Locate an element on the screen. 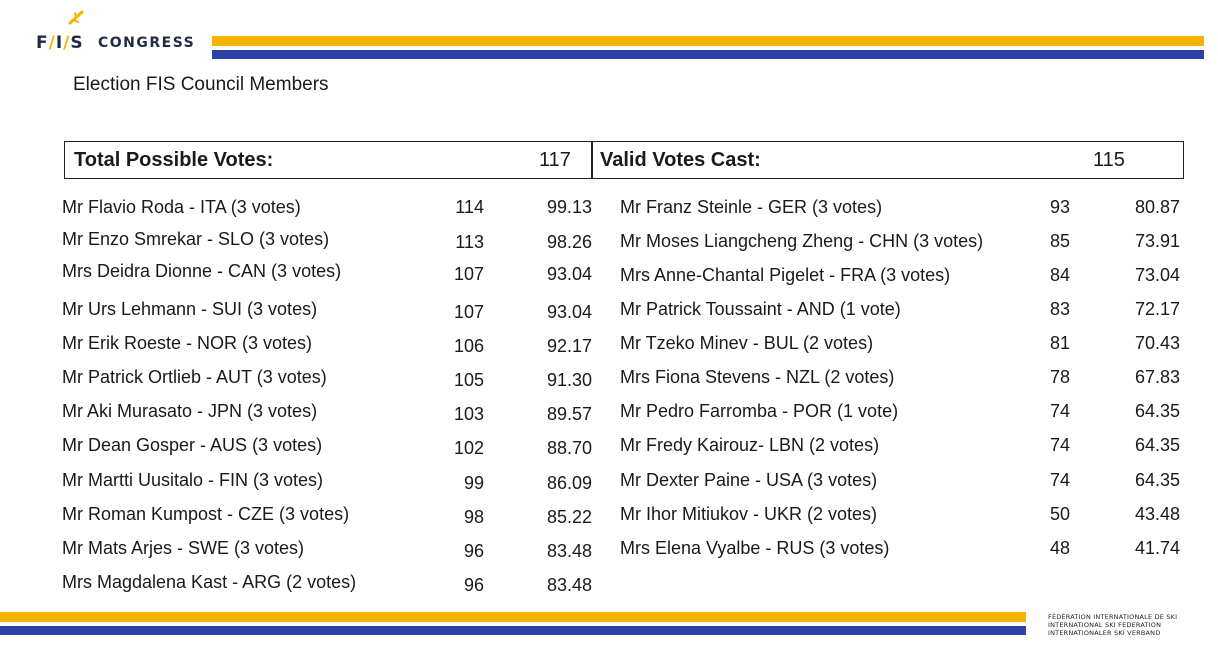 The image size is (1218, 658). candidate-name: Mr Franz Steinle - GER (3 votes) is located at coordinates (751, 207).